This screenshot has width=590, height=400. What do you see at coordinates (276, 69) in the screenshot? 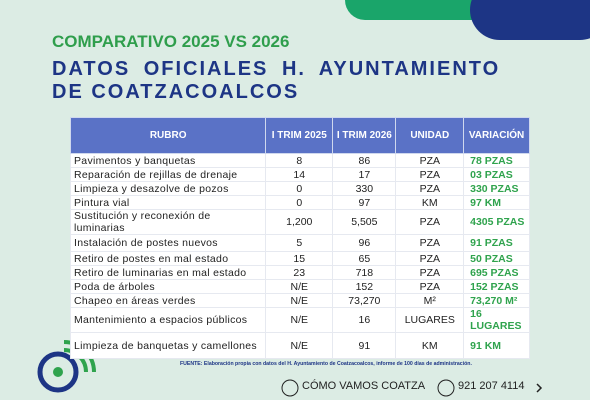
I see `subtitle: DATOS OFICIALES H. AYUNTAMIENTO` at bounding box center [276, 69].